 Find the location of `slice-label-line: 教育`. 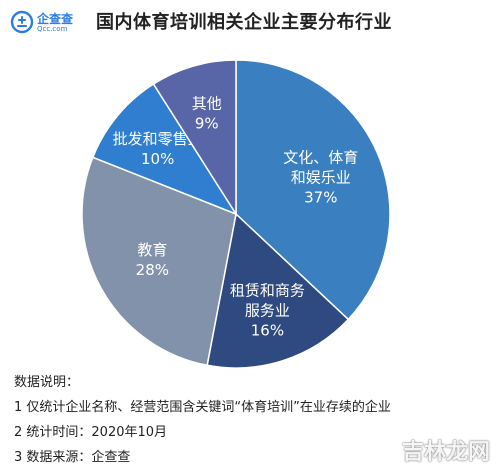

slice-label-line: 教育 is located at coordinates (152, 250).